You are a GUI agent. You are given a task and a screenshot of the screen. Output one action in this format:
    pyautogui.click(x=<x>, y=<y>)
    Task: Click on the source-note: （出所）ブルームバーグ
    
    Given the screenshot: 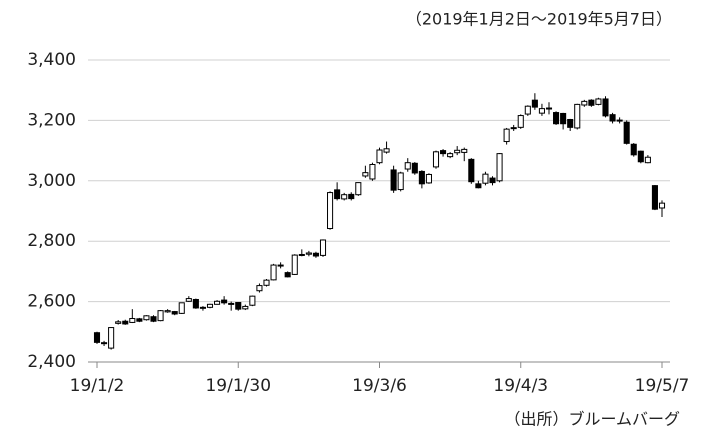 What is the action you would take?
    pyautogui.click(x=592, y=419)
    